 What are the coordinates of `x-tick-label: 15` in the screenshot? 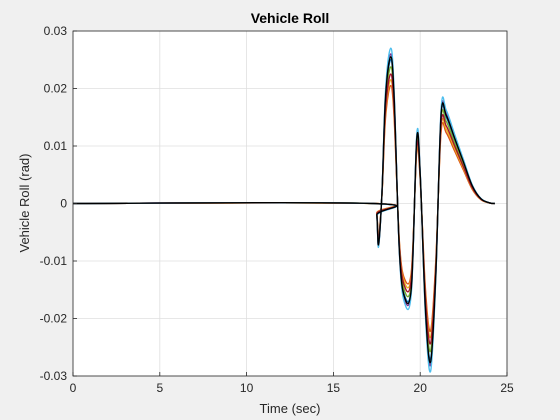 It's located at (334, 388).